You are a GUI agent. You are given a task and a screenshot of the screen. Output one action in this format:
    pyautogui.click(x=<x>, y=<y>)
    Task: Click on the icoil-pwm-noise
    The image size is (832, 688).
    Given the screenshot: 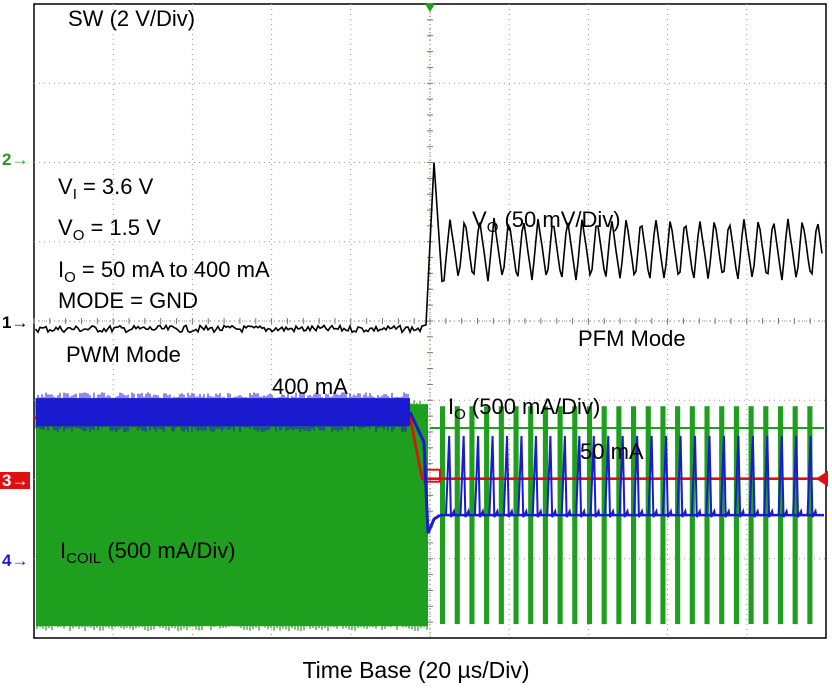 What is the action you would take?
    pyautogui.click(x=222, y=412)
    